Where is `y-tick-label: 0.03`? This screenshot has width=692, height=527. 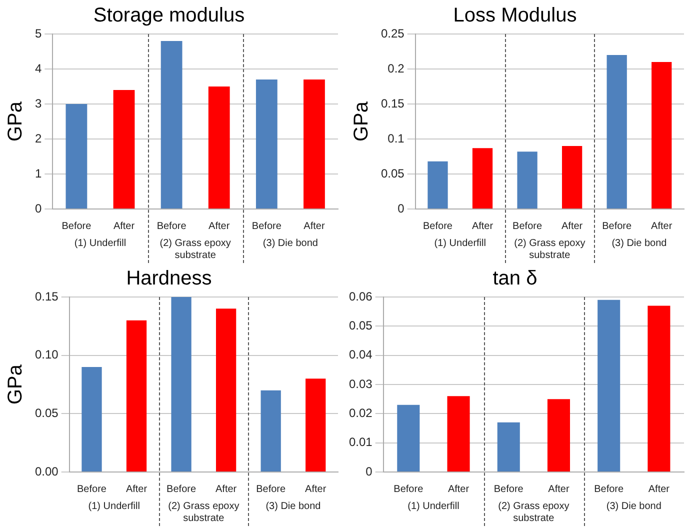 y-tick-label: 0.03 is located at coordinates (360, 383).